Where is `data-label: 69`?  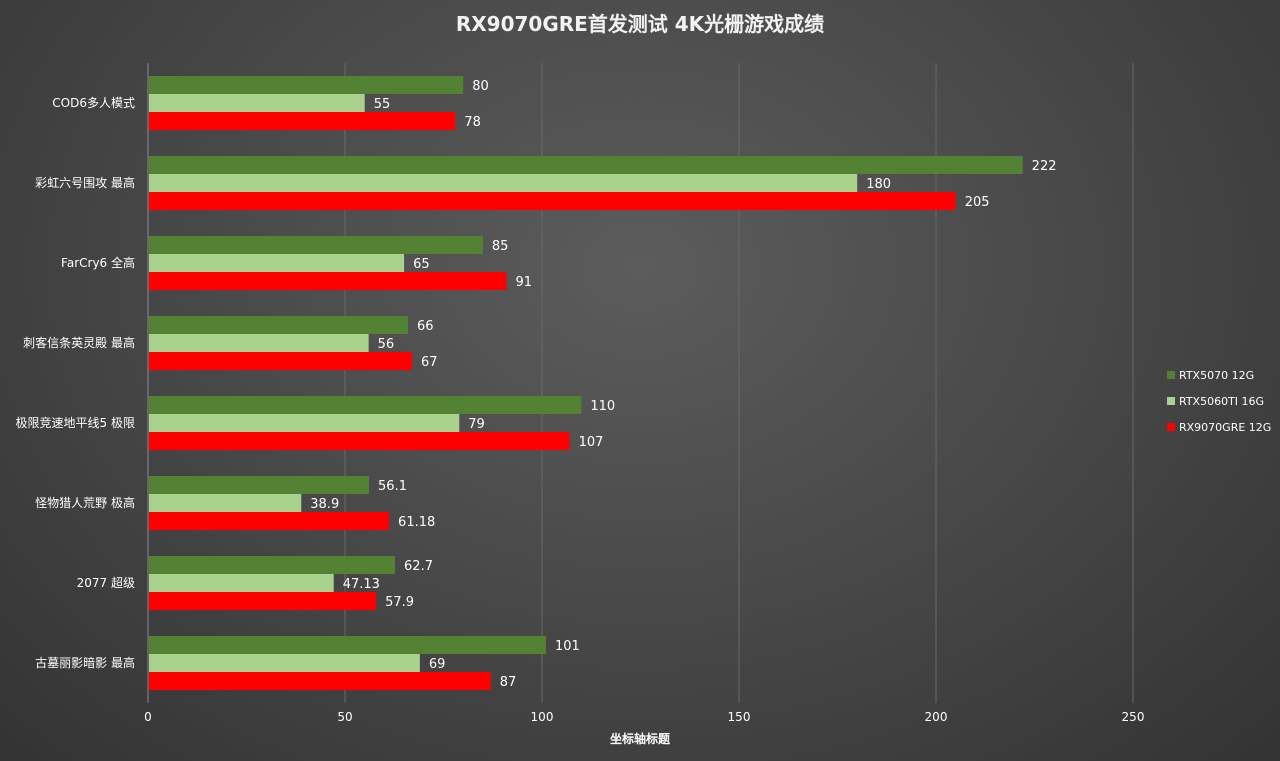
data-label: 69 is located at coordinates (437, 664).